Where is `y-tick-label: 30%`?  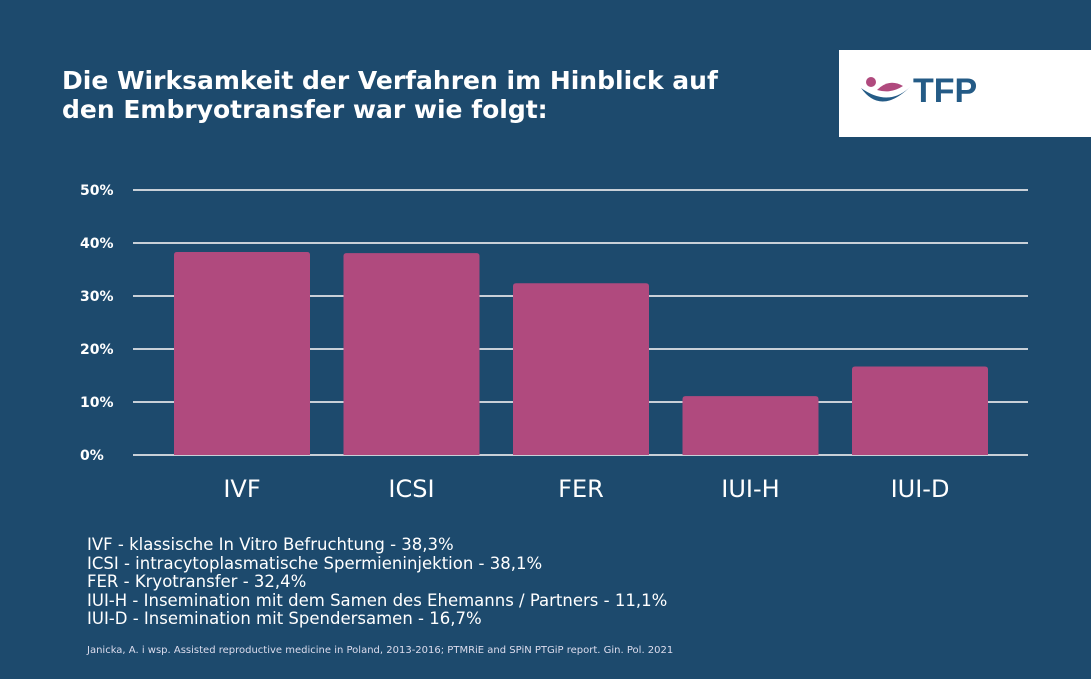 y-tick-label: 30% is located at coordinates (97, 297).